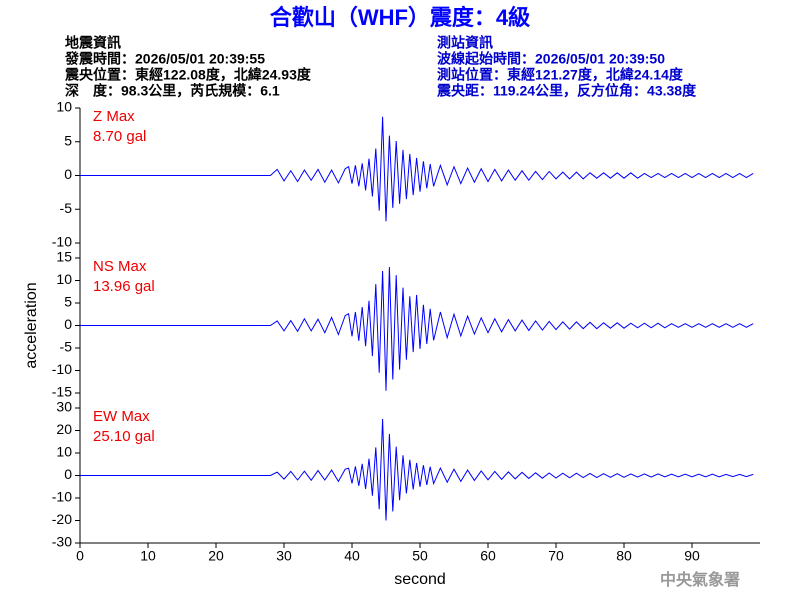 The width and height of the screenshot is (800, 600). Describe the element at coordinates (465, 43) in the screenshot. I see `info-line: 測站資訊` at that location.